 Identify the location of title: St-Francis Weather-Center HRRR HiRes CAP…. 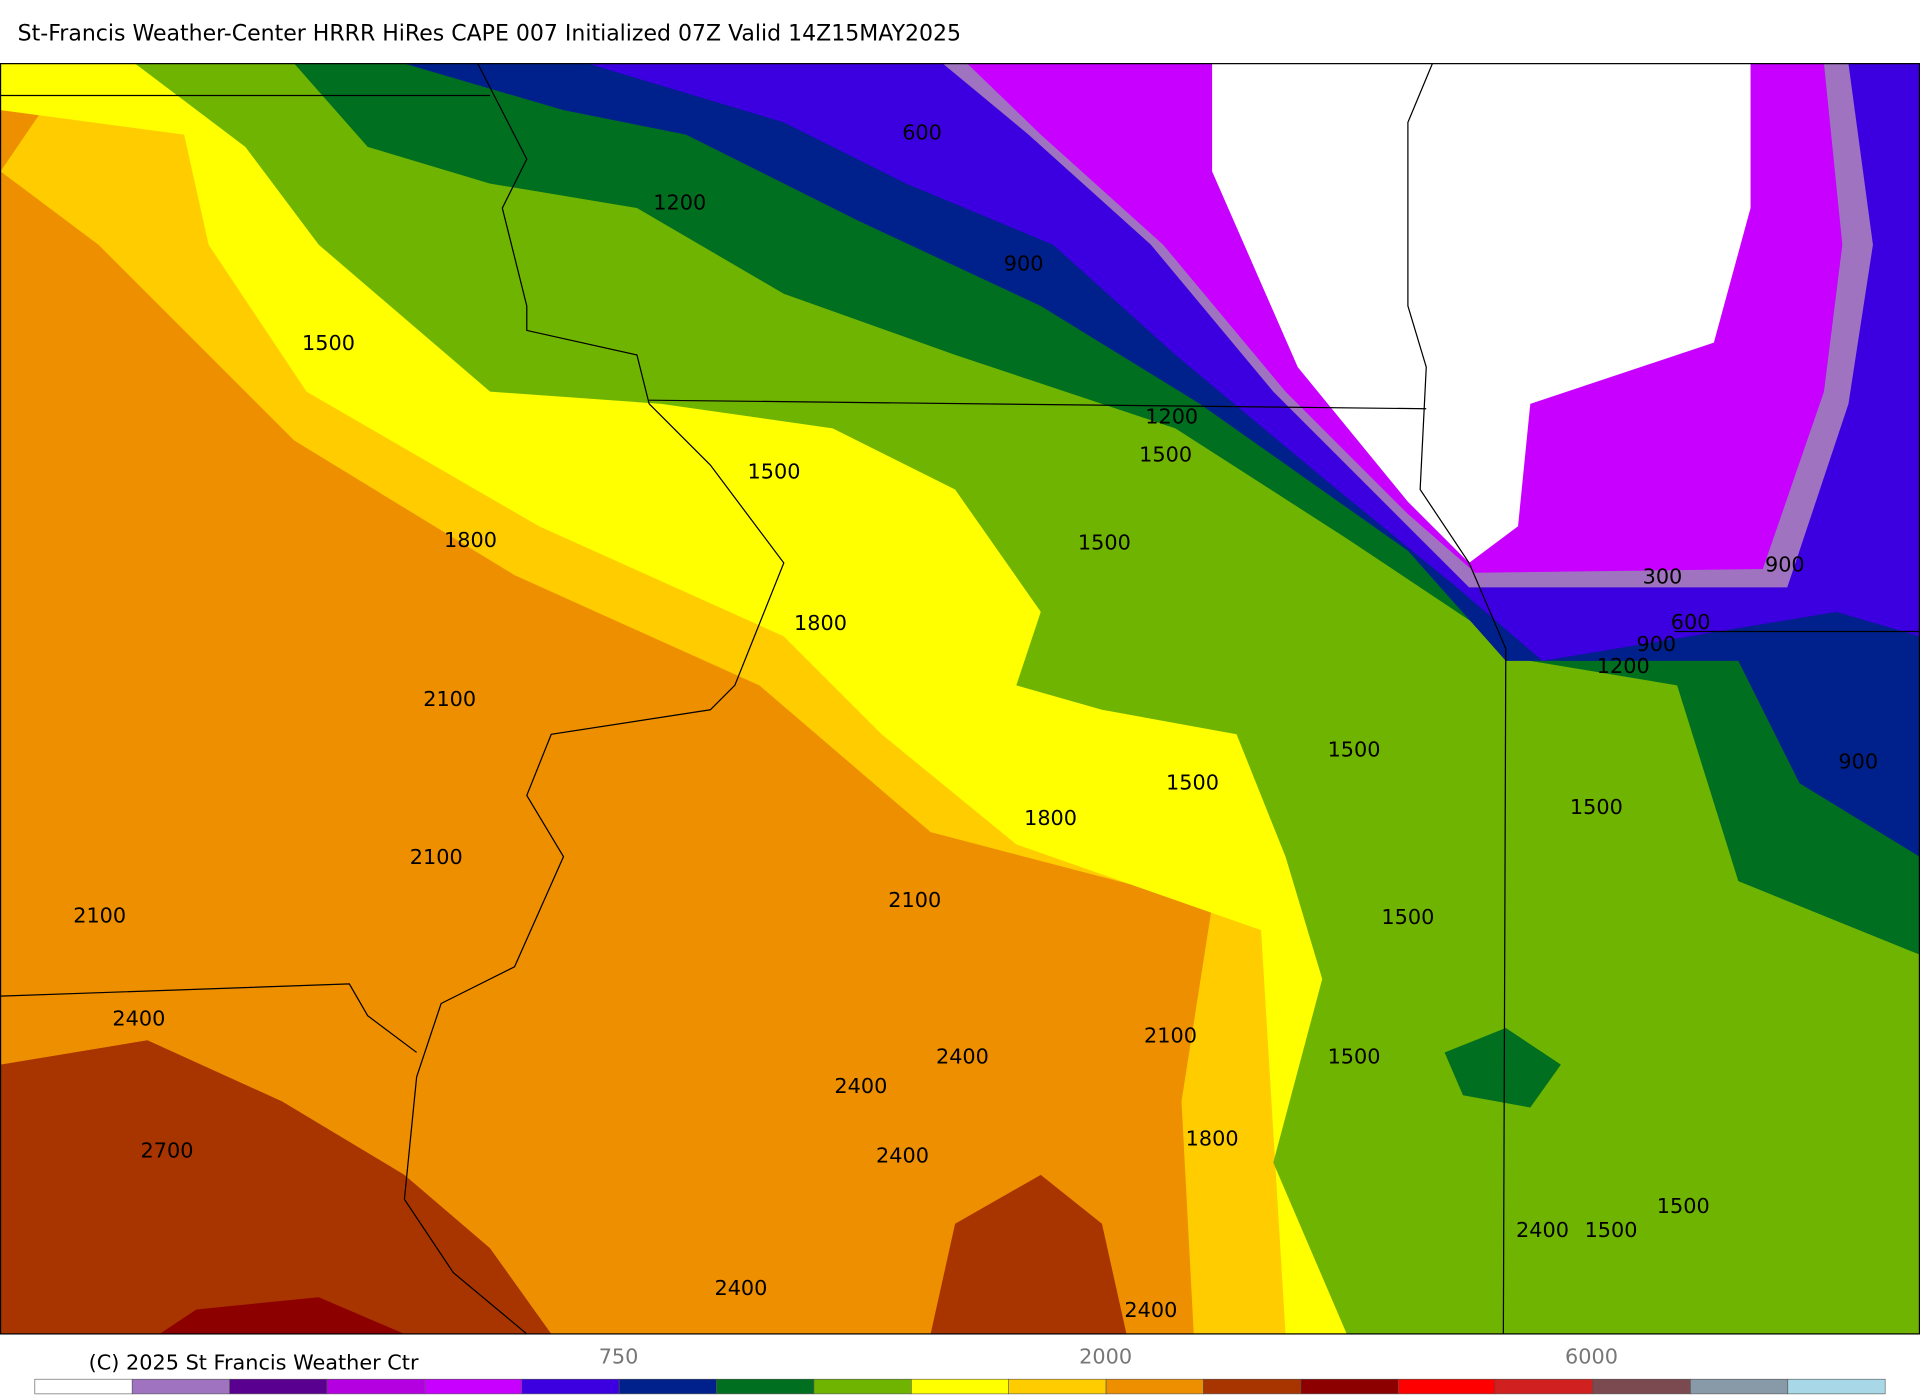
(489, 33).